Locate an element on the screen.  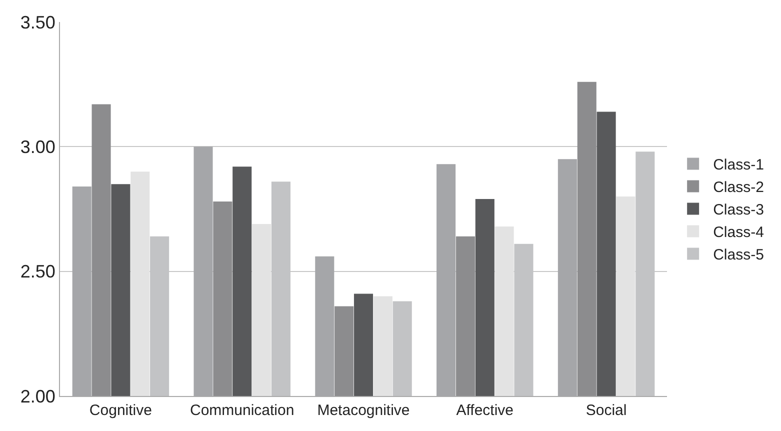
x-tick-label: Communication is located at coordinates (242, 410).